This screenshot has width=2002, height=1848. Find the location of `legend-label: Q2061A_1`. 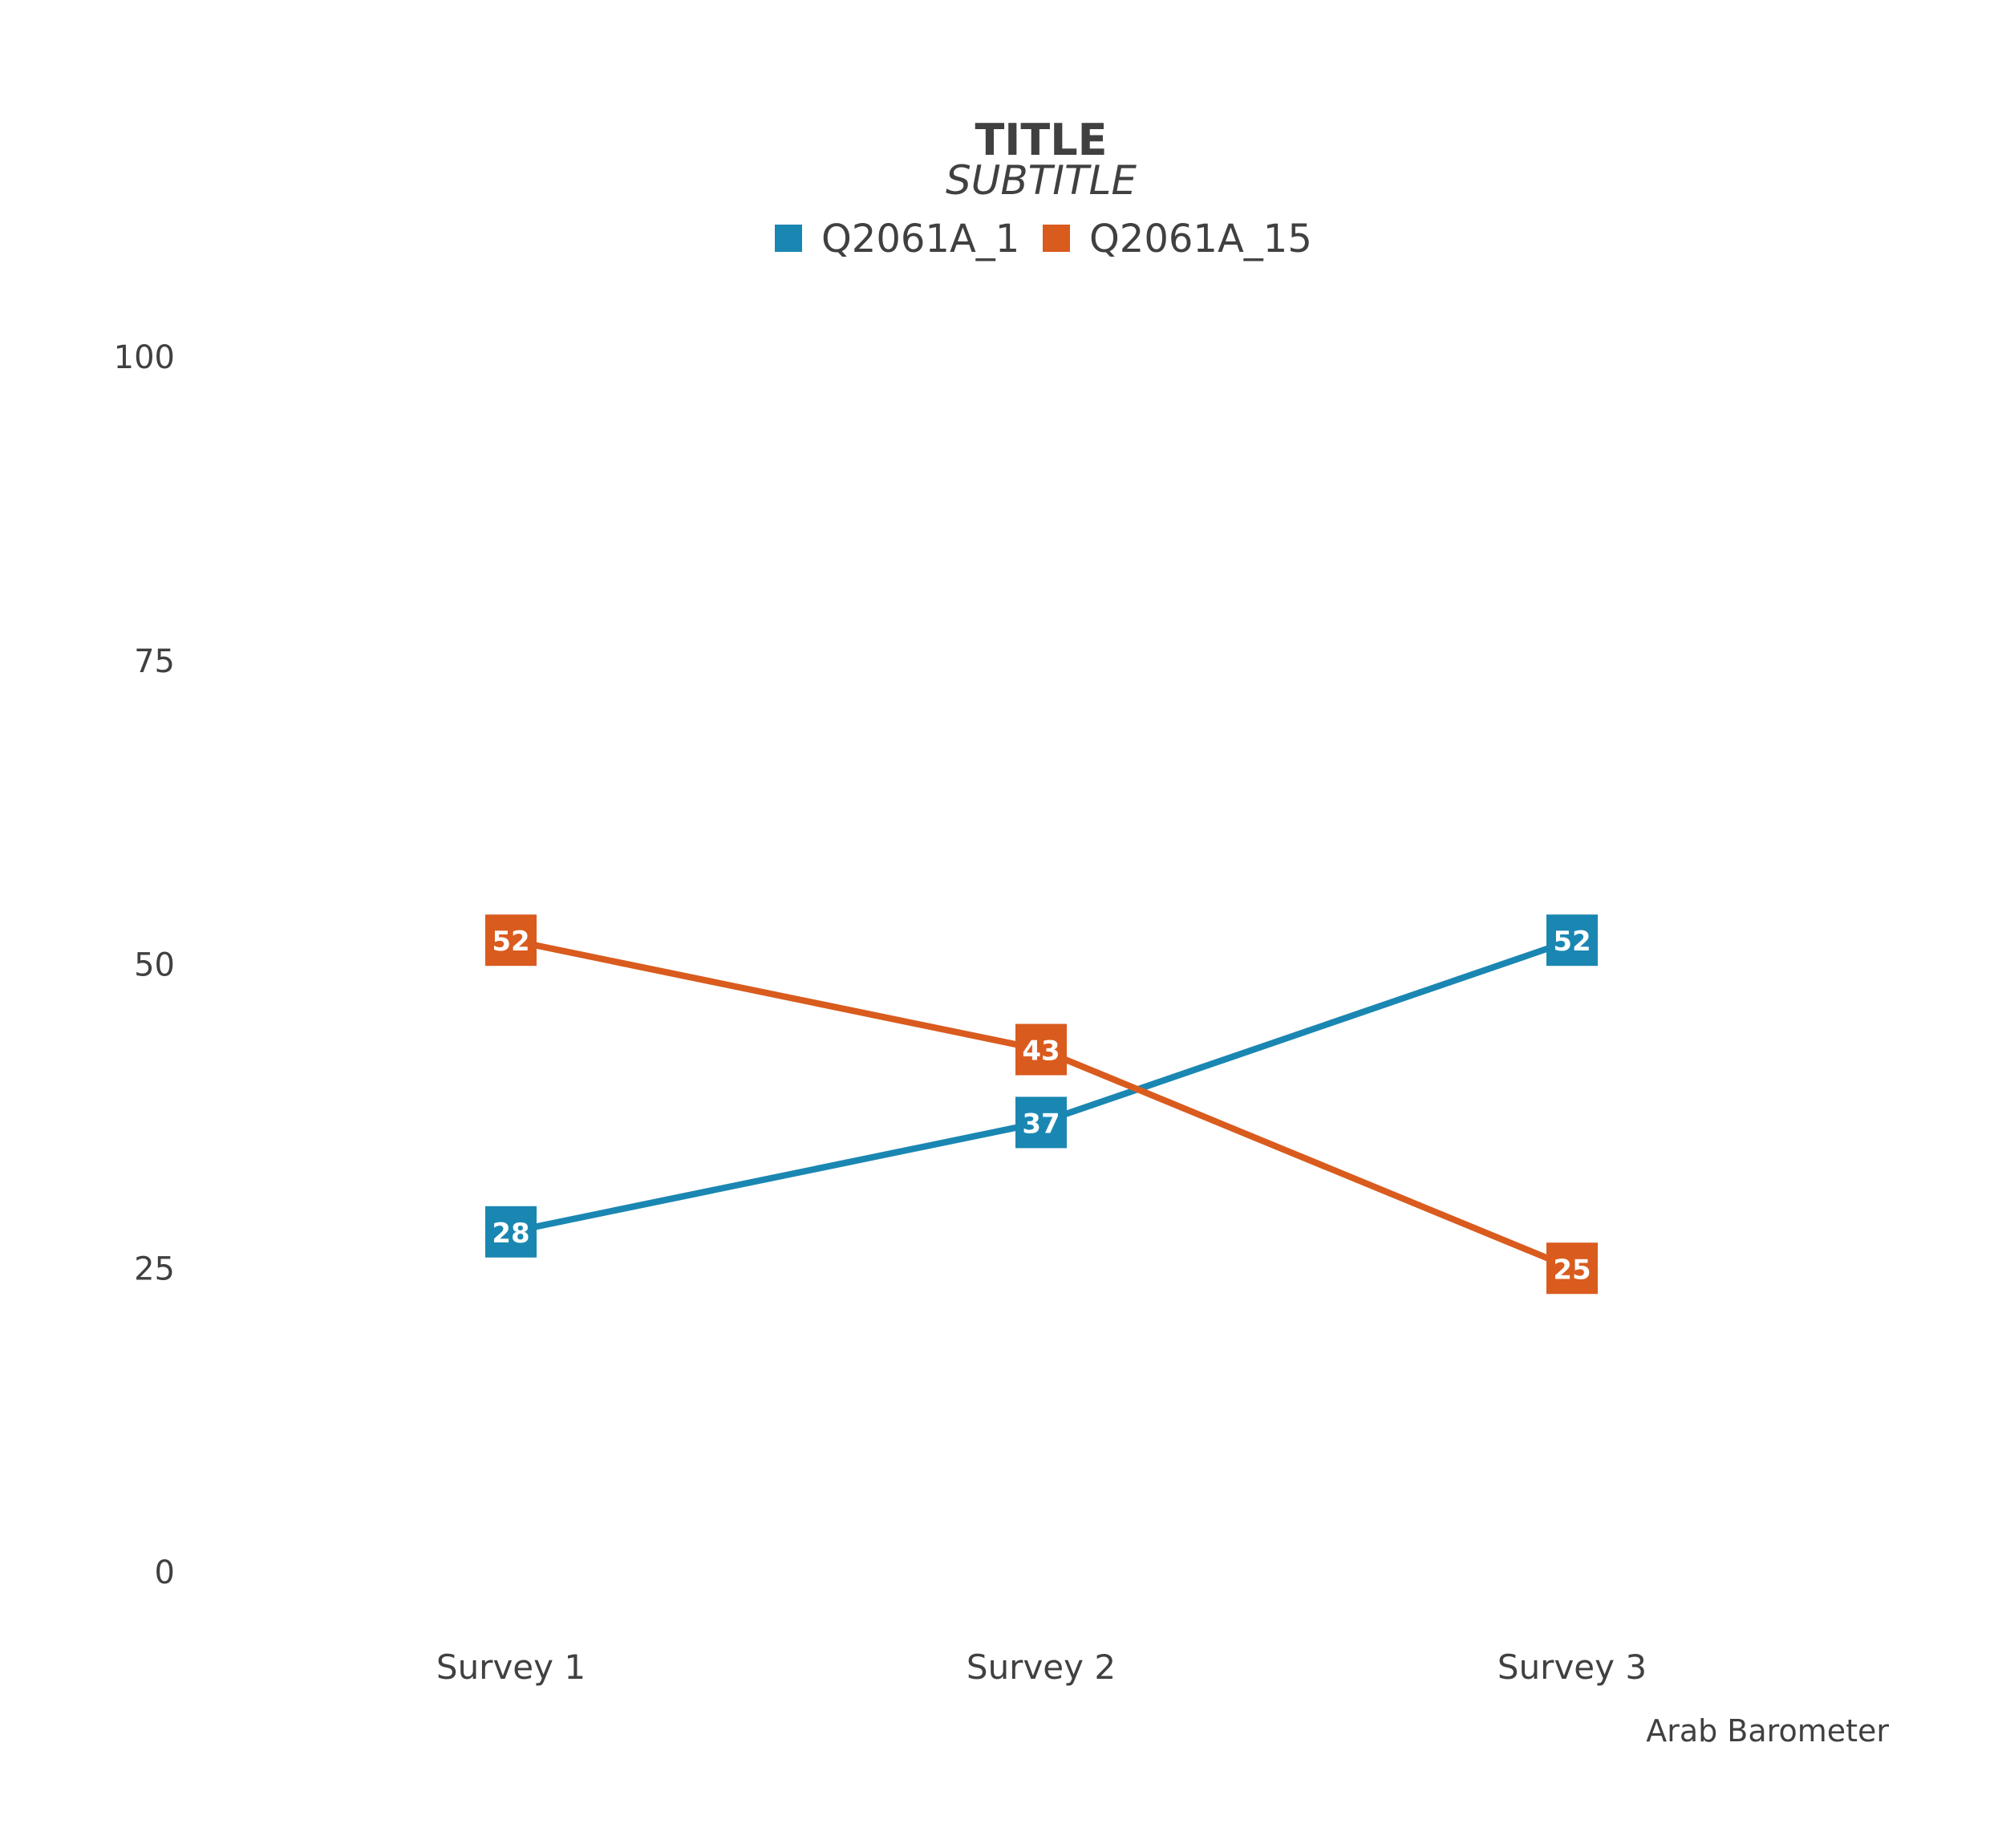

legend-label: Q2061A_1 is located at coordinates (920, 239).